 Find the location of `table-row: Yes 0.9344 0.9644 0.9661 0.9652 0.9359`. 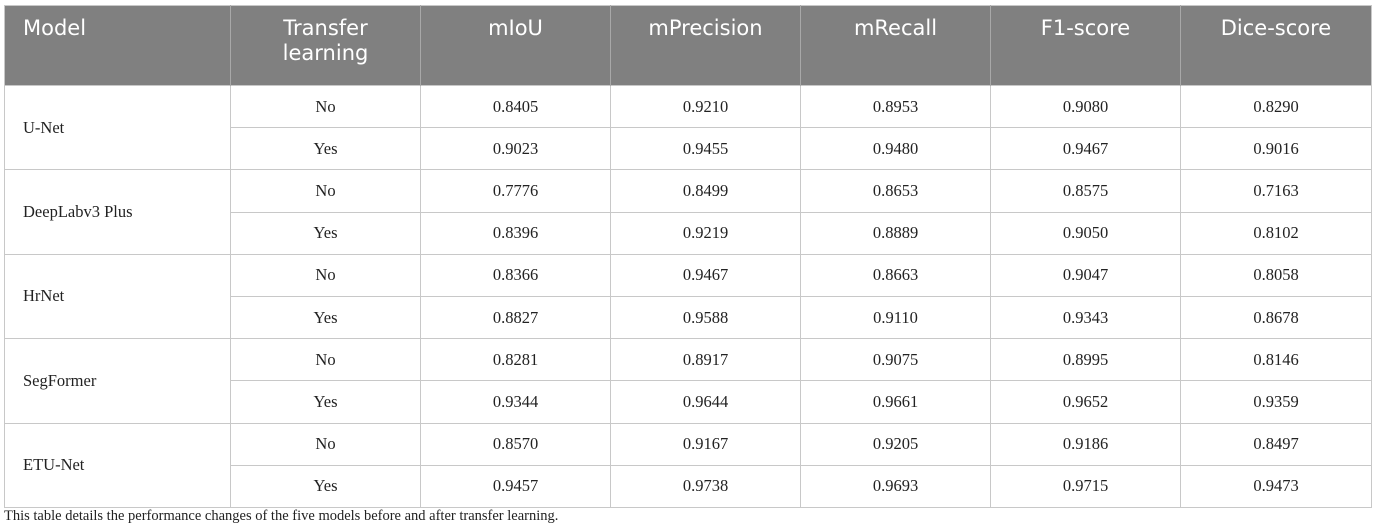

table-row: Yes 0.9344 0.9644 0.9661 0.9652 0.9359 is located at coordinates (688, 402).